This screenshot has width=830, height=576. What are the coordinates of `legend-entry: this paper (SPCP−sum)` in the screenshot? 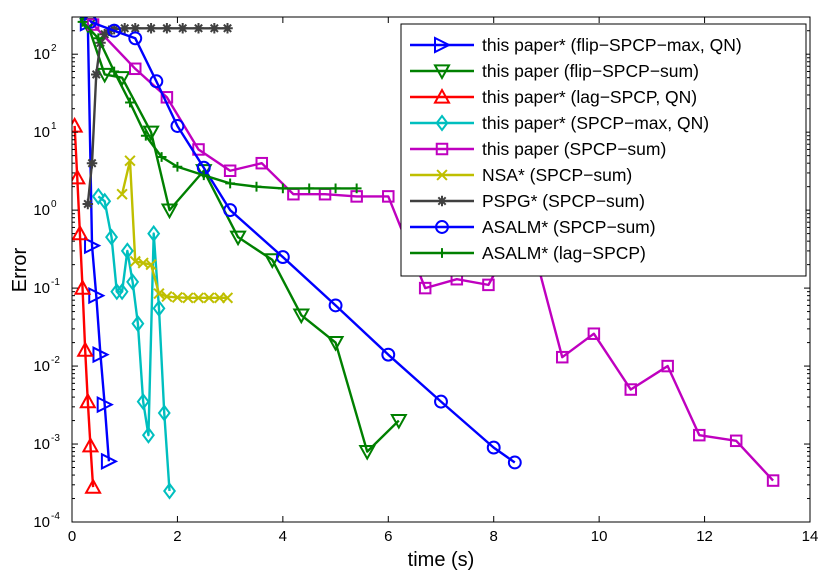 It's located at (538, 149).